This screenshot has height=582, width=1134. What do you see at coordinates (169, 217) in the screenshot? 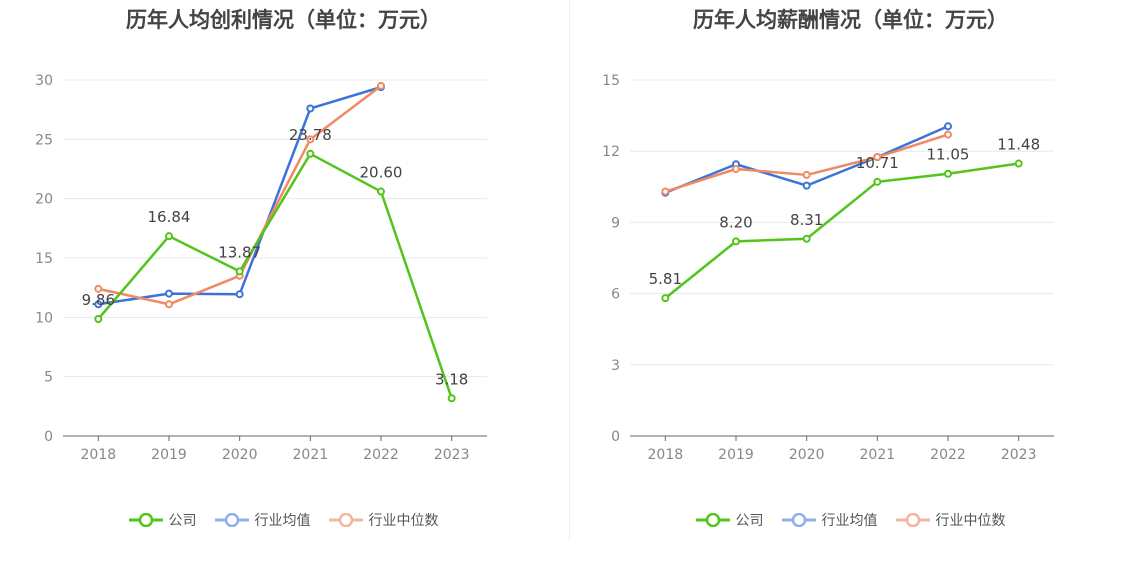
I see `data-label: 16.84` at bounding box center [169, 217].